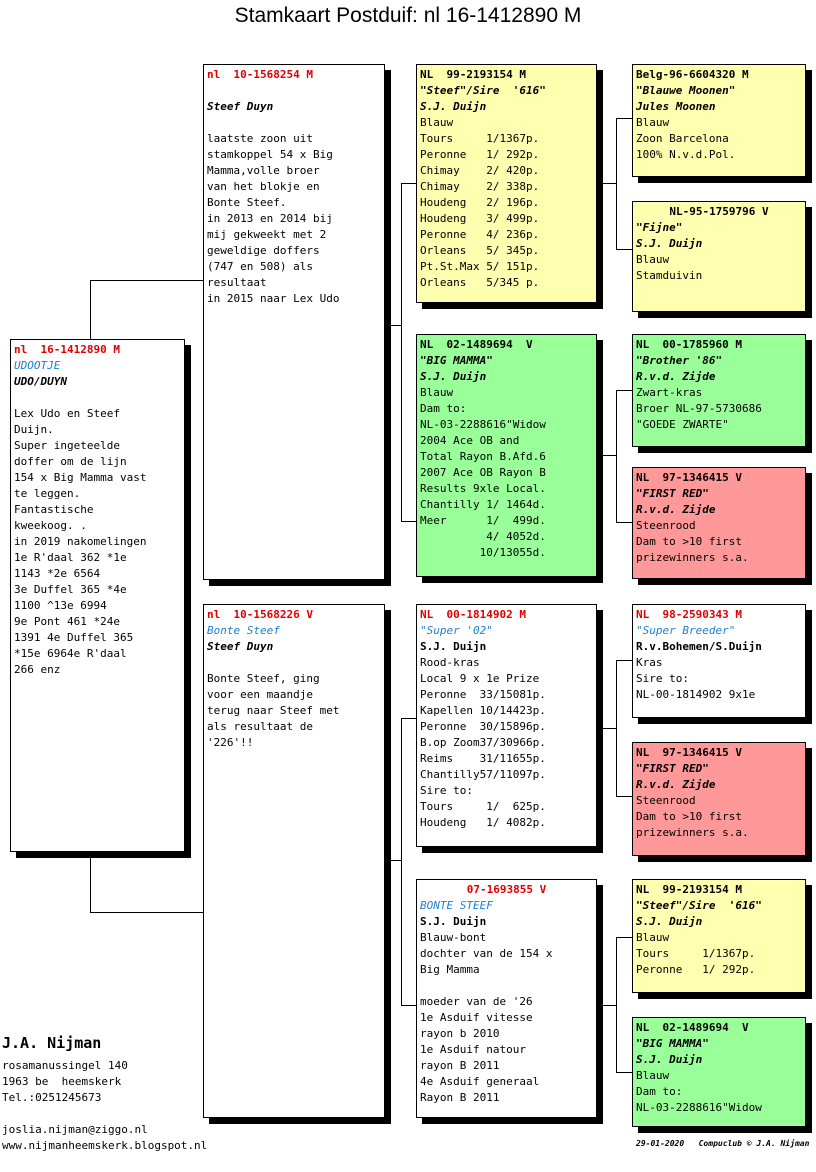 Image resolution: width=816 pixels, height=1172 pixels. I want to click on ring-number: NL 98-2590343 M, so click(689, 614).